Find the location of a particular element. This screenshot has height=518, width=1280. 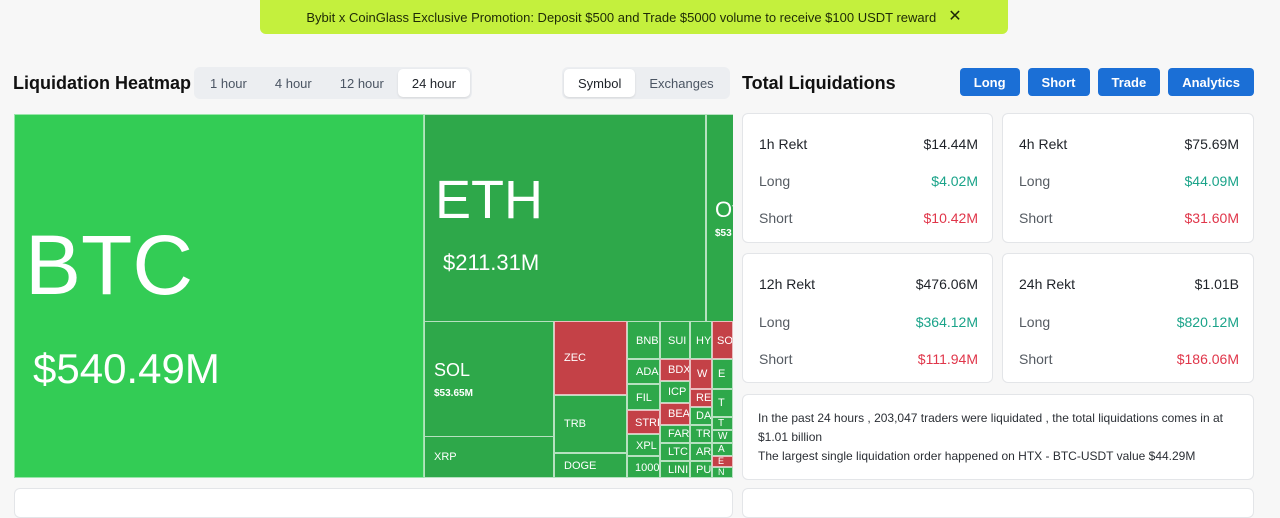

treemap-cell-lini: LINI is located at coordinates (675, 469).